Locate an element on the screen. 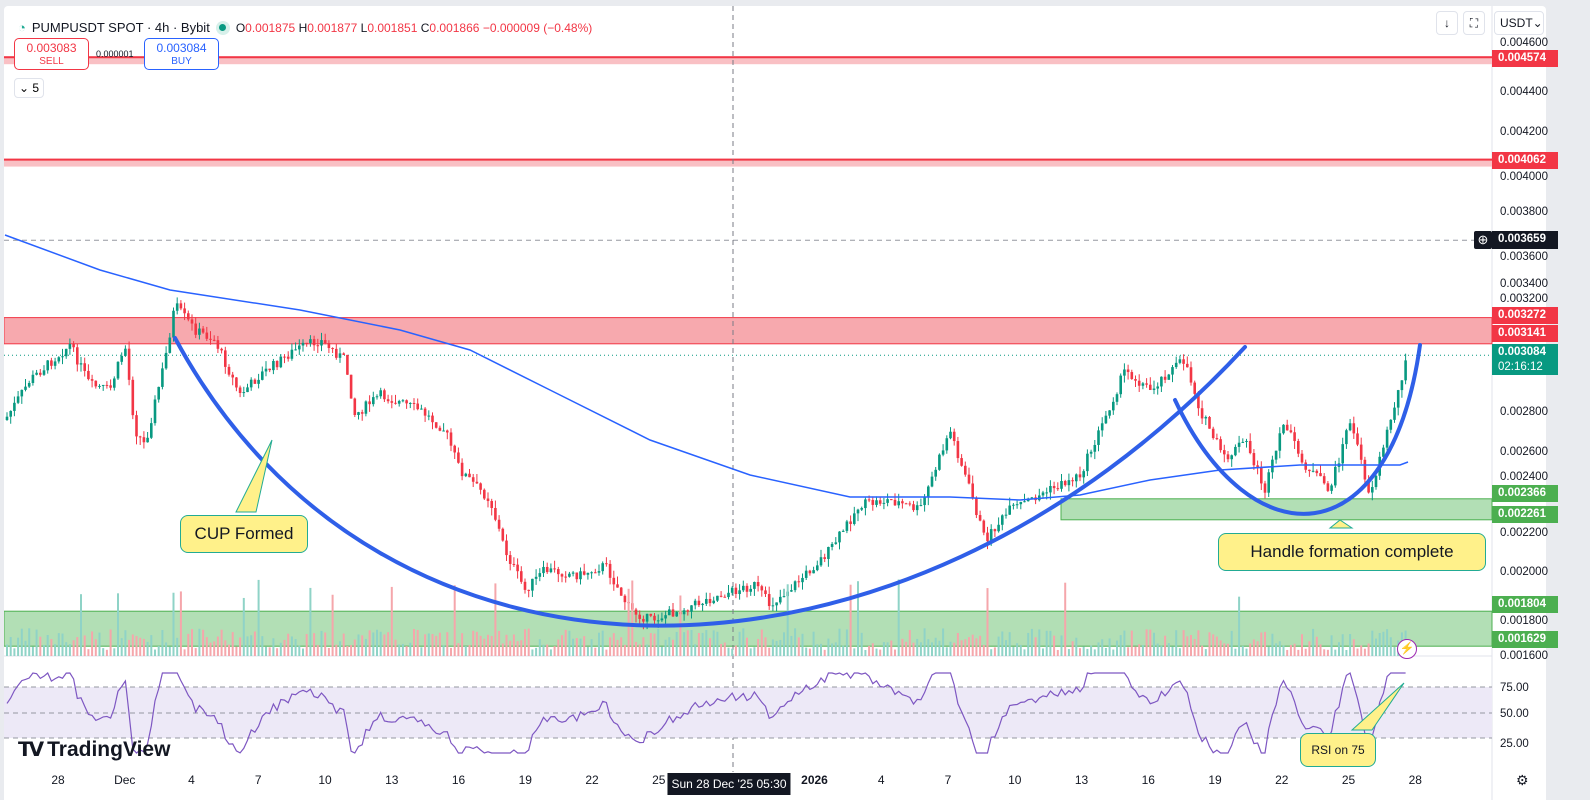 The width and height of the screenshot is (1590, 800). cup-formed-callout: CUP Formed is located at coordinates (244, 534).